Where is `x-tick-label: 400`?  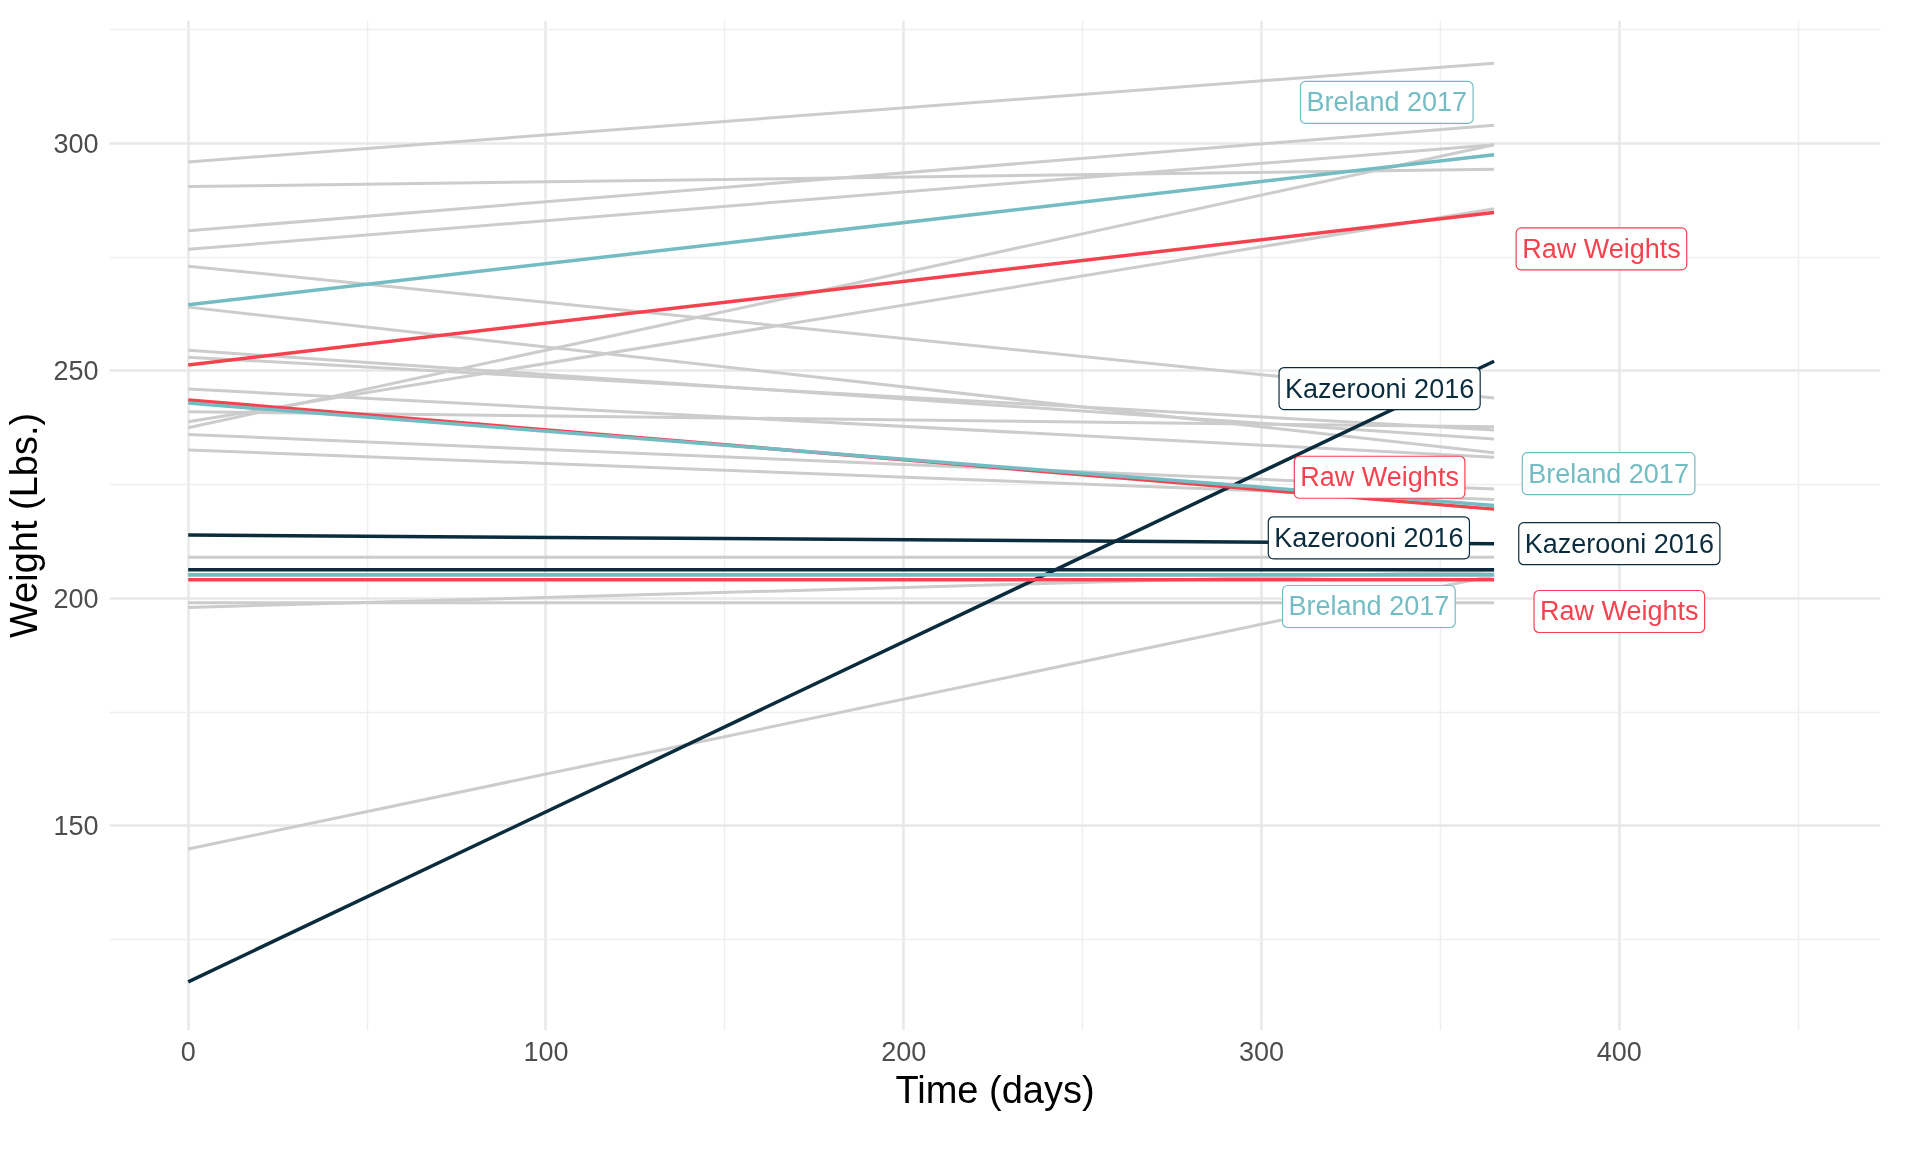 x-tick-label: 400 is located at coordinates (1619, 1051).